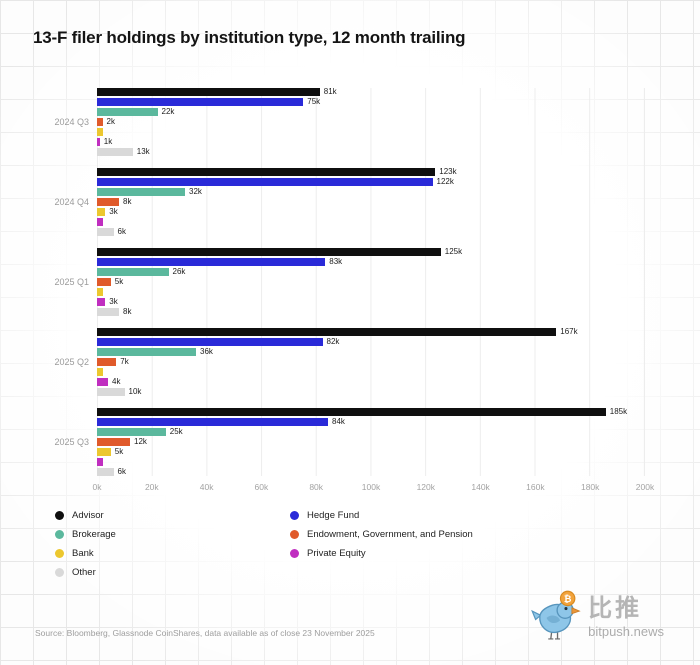  What do you see at coordinates (372, 212) in the screenshot?
I see `bar-row: 3k` at bounding box center [372, 212].